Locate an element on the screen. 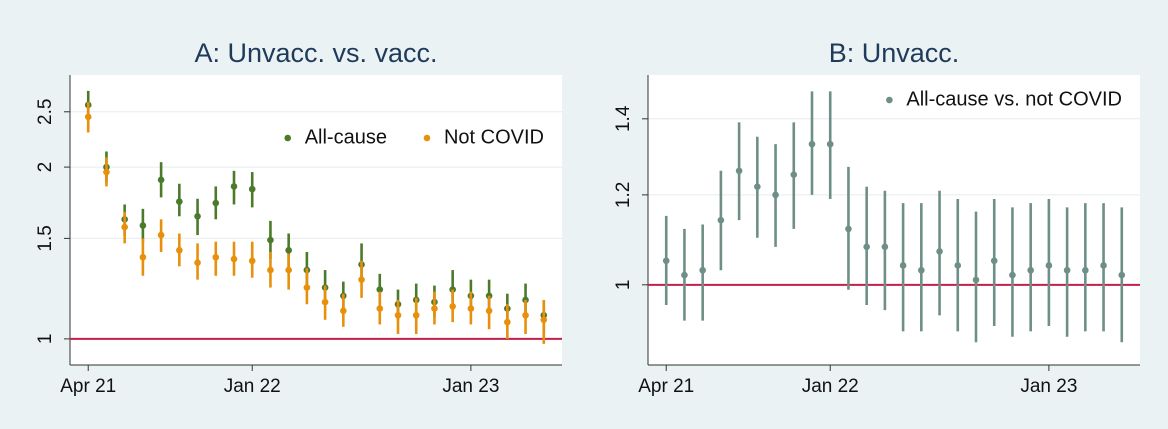  chart-title: B: Unvacc. is located at coordinates (894, 53).